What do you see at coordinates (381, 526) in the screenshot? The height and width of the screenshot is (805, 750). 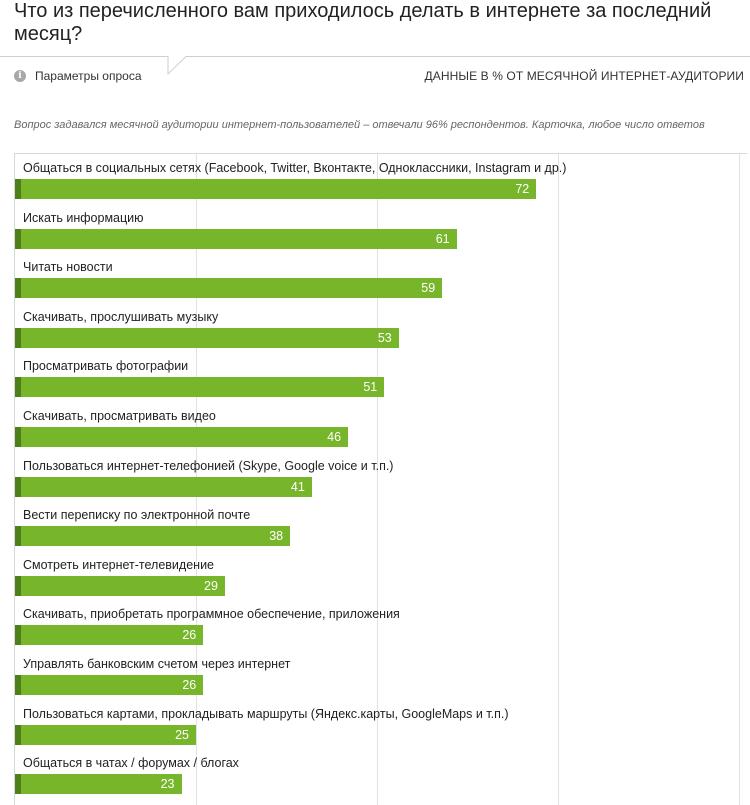 I see `chart-row: Вести переписку по электронной почте 38` at bounding box center [381, 526].